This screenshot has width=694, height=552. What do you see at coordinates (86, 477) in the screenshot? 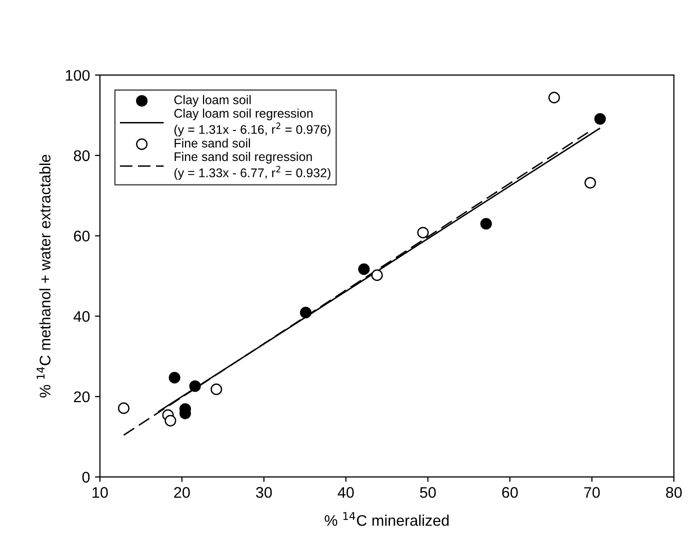
I see `y-tick-label: 0` at bounding box center [86, 477].